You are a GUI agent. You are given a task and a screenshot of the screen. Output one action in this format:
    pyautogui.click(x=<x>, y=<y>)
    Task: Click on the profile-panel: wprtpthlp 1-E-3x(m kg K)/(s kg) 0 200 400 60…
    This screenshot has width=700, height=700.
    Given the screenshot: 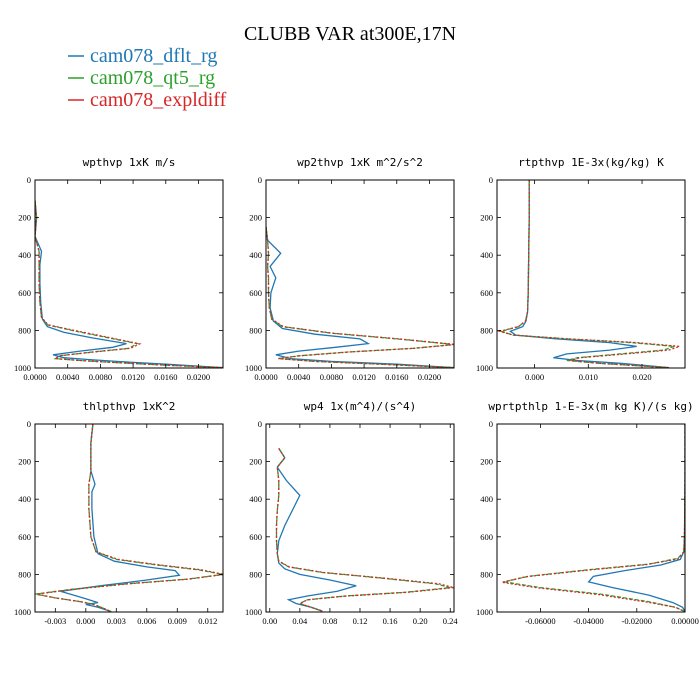 What is the action you would take?
    pyautogui.click(x=587, y=513)
    